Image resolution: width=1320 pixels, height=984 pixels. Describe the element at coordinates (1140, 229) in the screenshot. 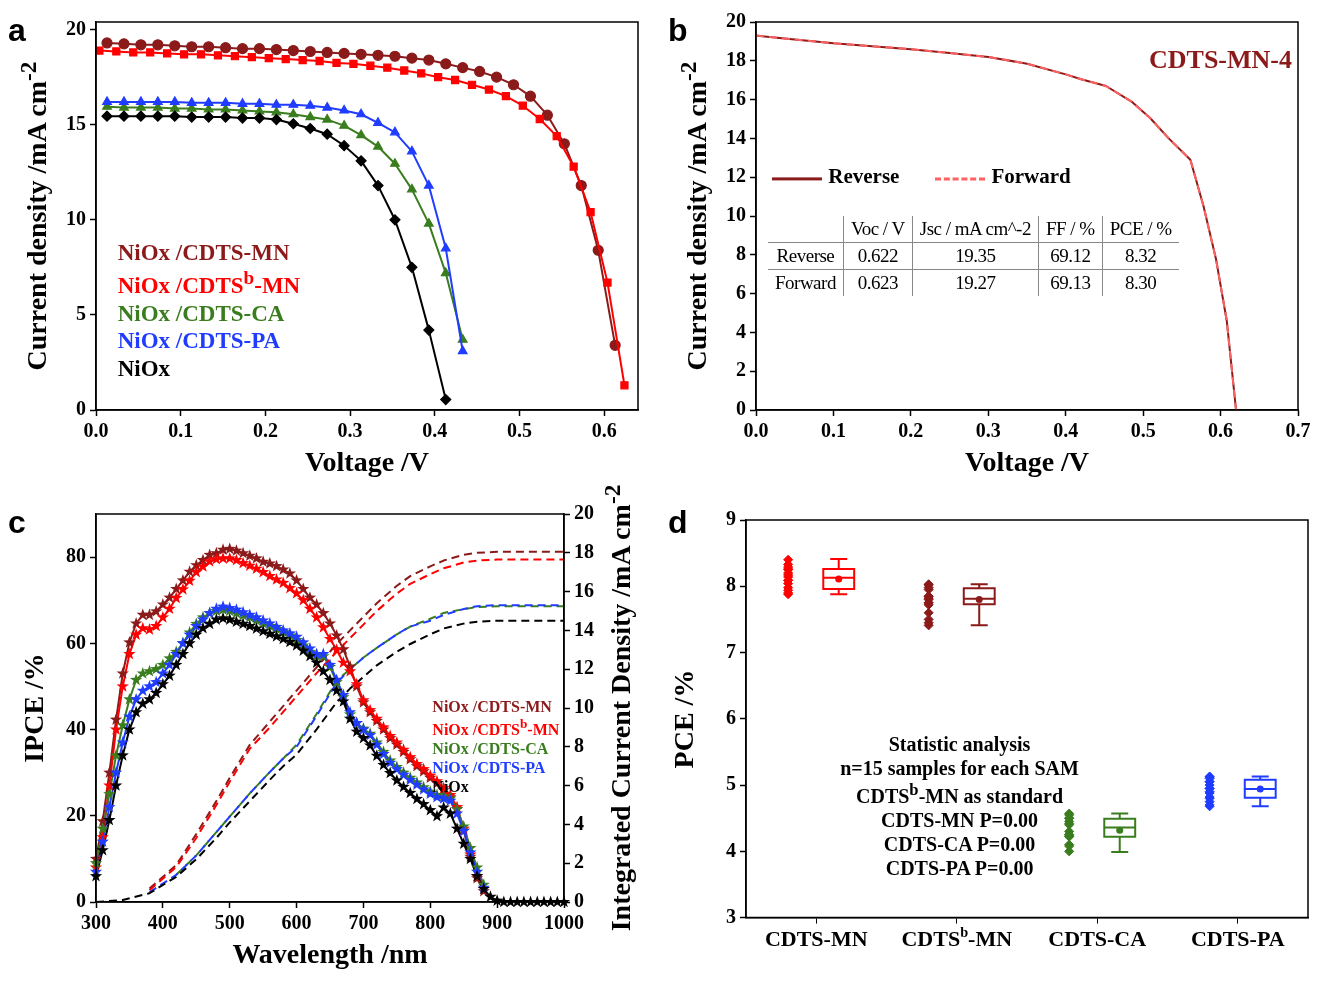

I see `category-label: PCE / %` at that location.